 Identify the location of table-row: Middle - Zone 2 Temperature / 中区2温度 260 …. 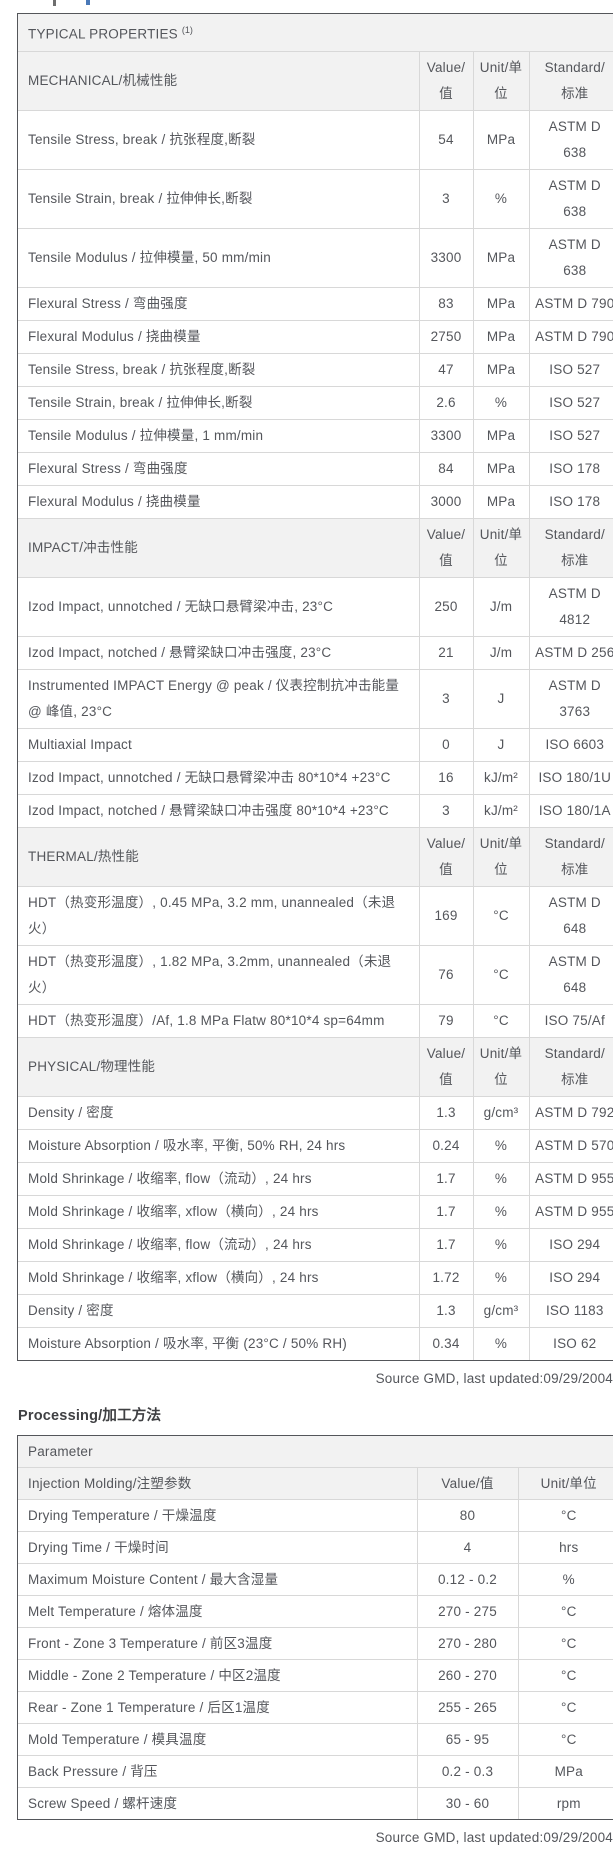
(315, 1675).